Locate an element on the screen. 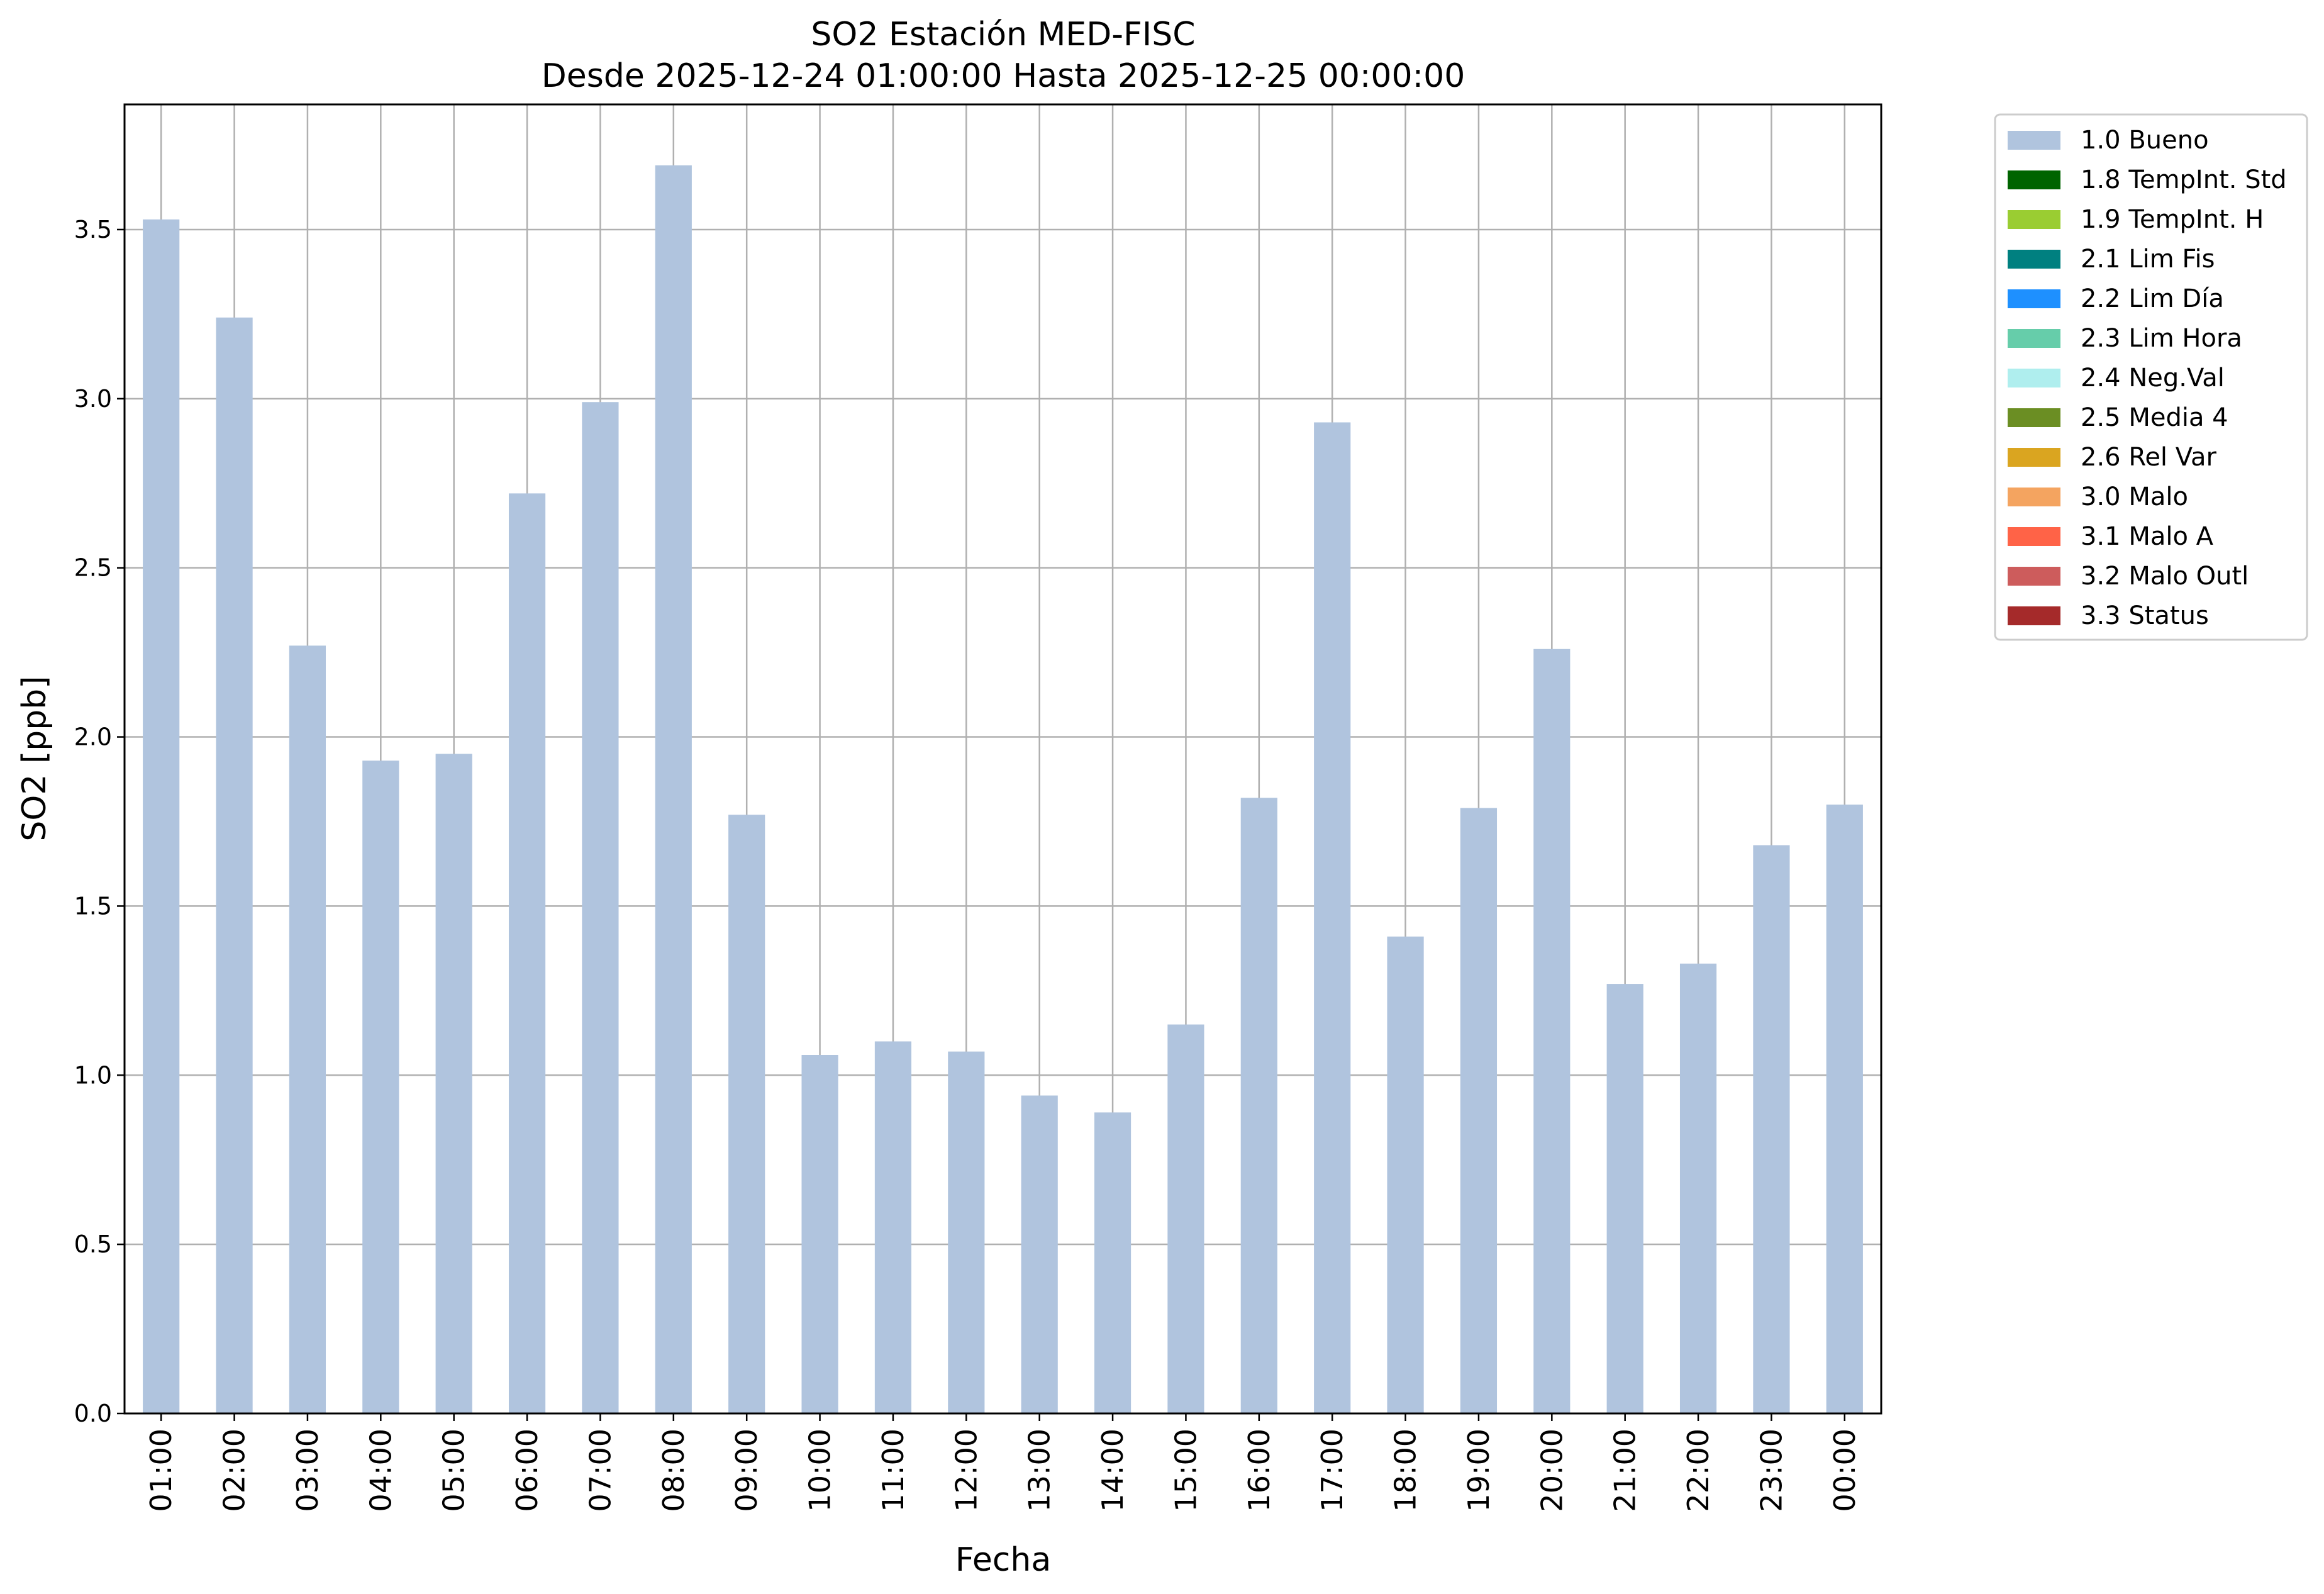  legend-label: 3.1 Malo A is located at coordinates (2147, 536).